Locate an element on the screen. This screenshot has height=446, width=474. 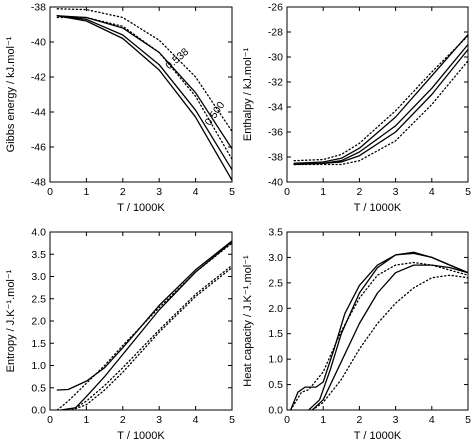
enthalpy-ytick-label: -32 is located at coordinates (275, 83).